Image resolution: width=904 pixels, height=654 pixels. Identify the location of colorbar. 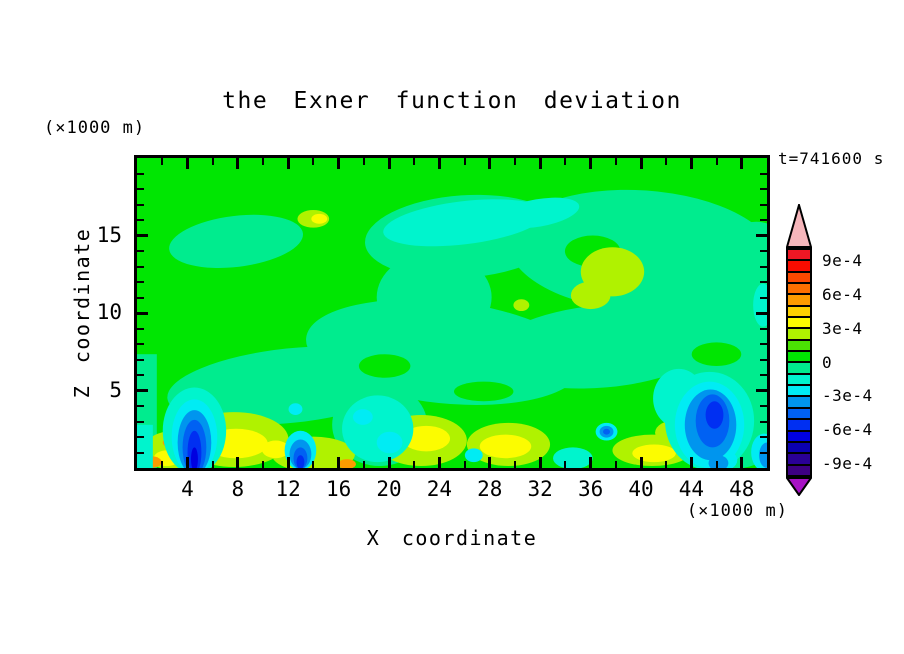
(799, 362).